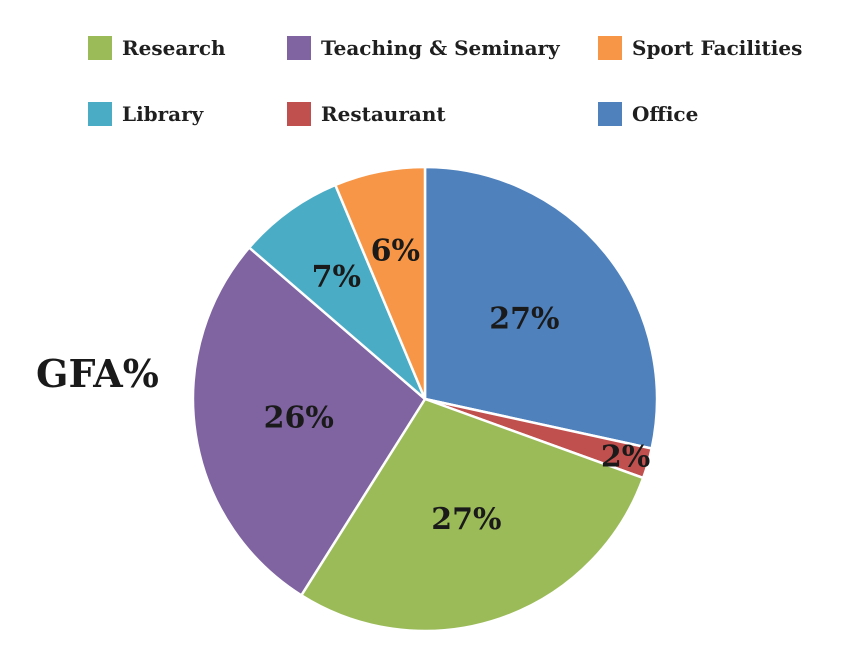 This screenshot has width=850, height=659. Describe the element at coordinates (383, 114) in the screenshot. I see `legend-label-restaurant: Restaurant` at that location.